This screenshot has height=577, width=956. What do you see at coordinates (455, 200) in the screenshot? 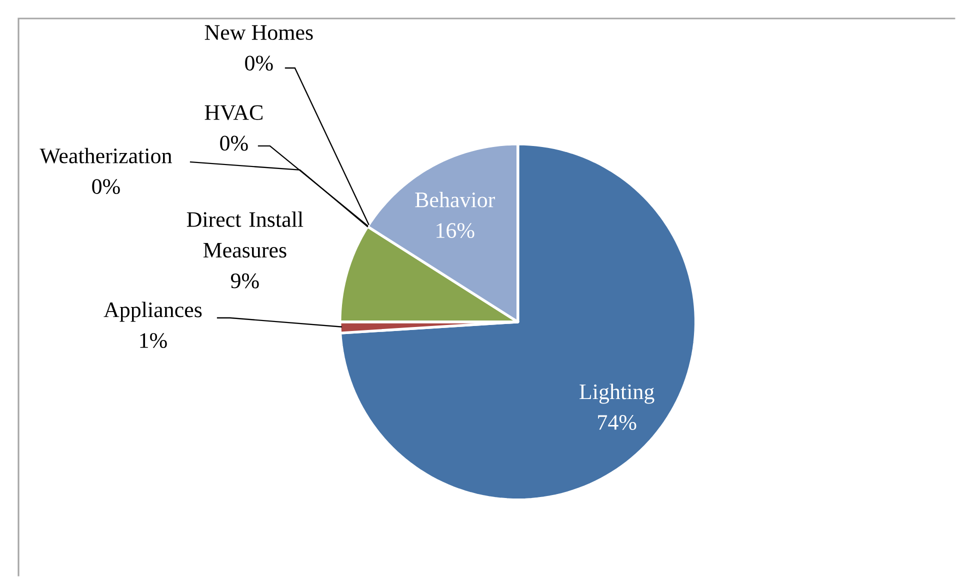
I see `slice-label: Behavior` at bounding box center [455, 200].